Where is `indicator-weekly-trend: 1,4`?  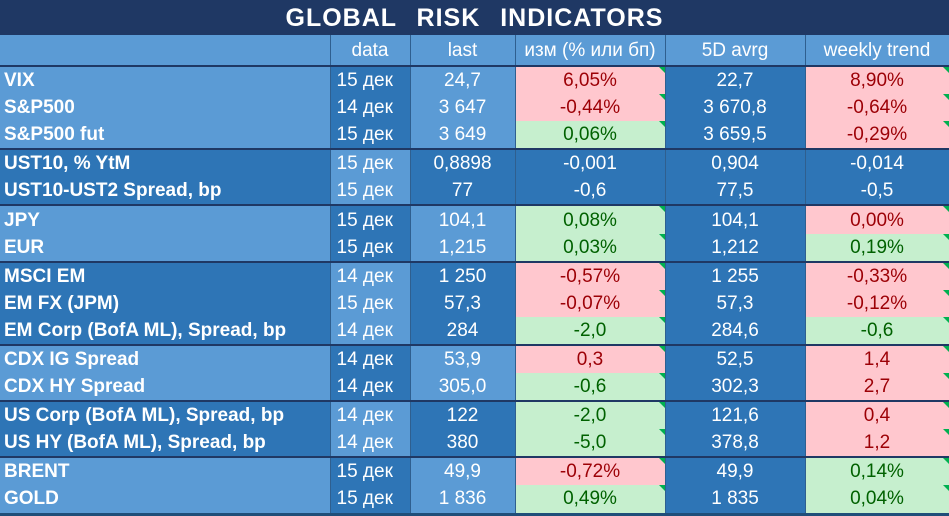 indicator-weekly-trend: 1,4 is located at coordinates (877, 358).